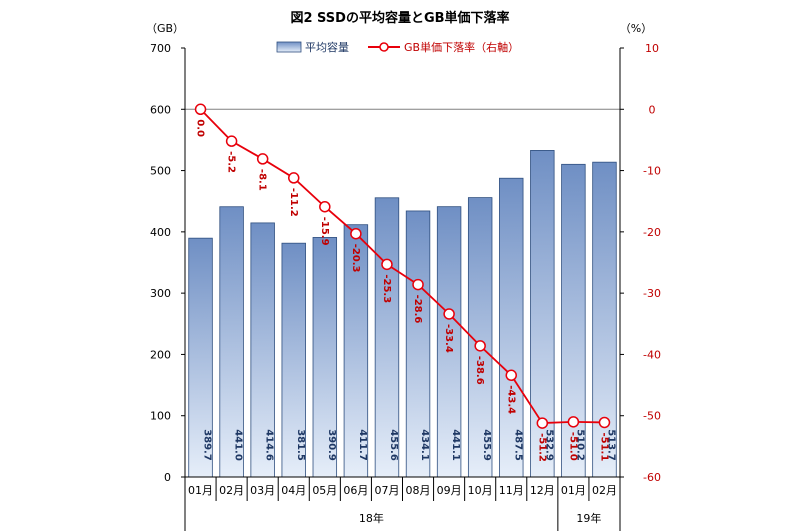 The image size is (800, 531). Describe the element at coordinates (262, 180) in the screenshot. I see `rate-value-label: -8.1` at that location.